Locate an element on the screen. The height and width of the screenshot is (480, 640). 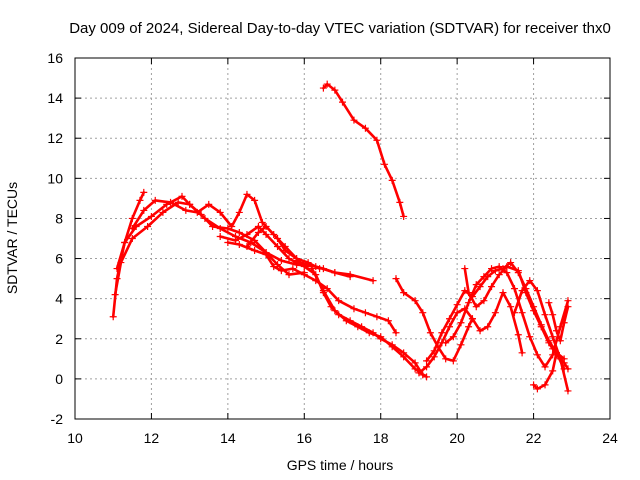
series-sat-r is located at coordinates (558, 322).